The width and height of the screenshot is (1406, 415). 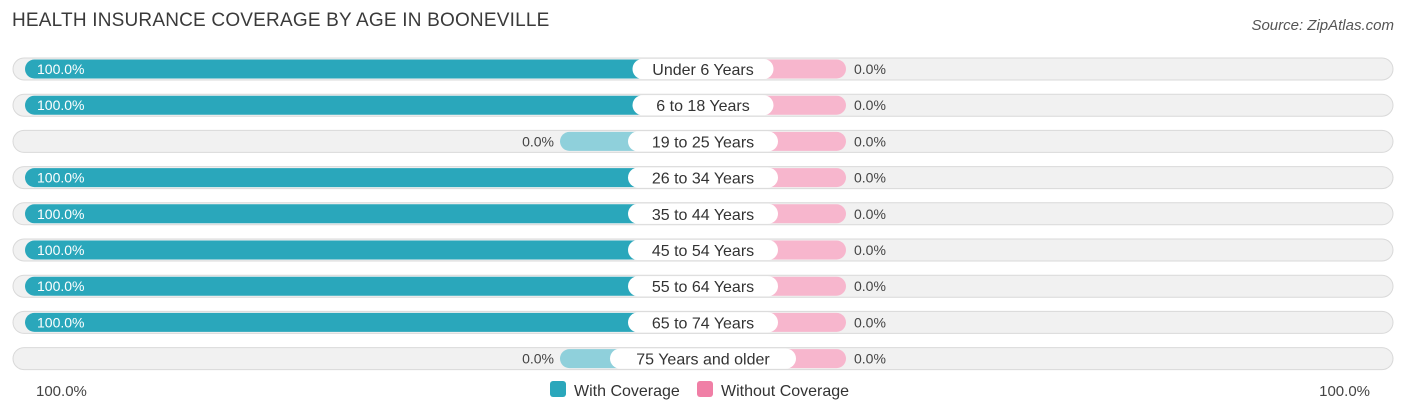 I want to click on category-label: 35 to 44 Years, so click(x=703, y=215).